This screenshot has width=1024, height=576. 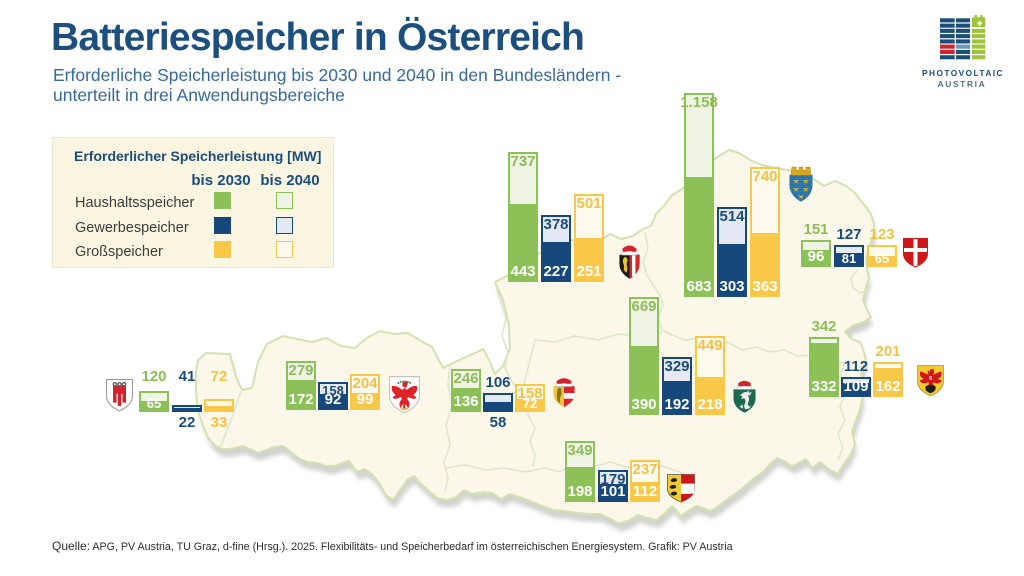 I want to click on svg-text: AUSTRIA, so click(x=962, y=84).